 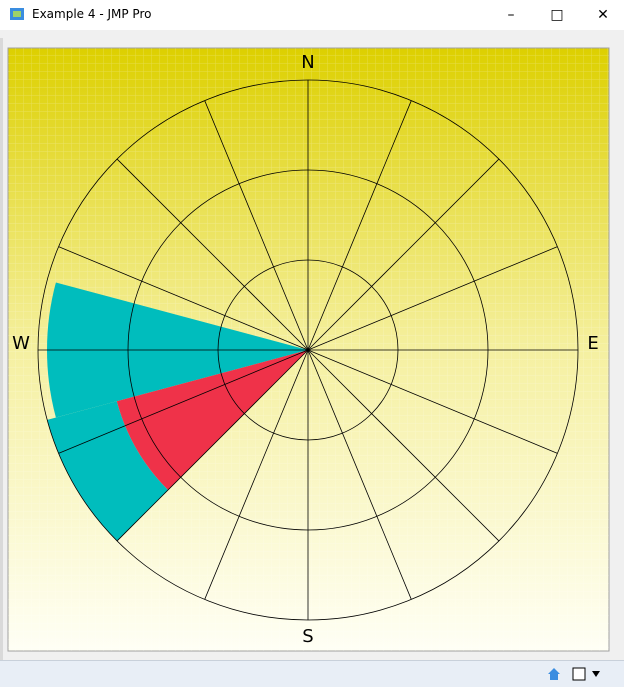 What do you see at coordinates (1, 349) in the screenshot?
I see `left-edge` at bounding box center [1, 349].